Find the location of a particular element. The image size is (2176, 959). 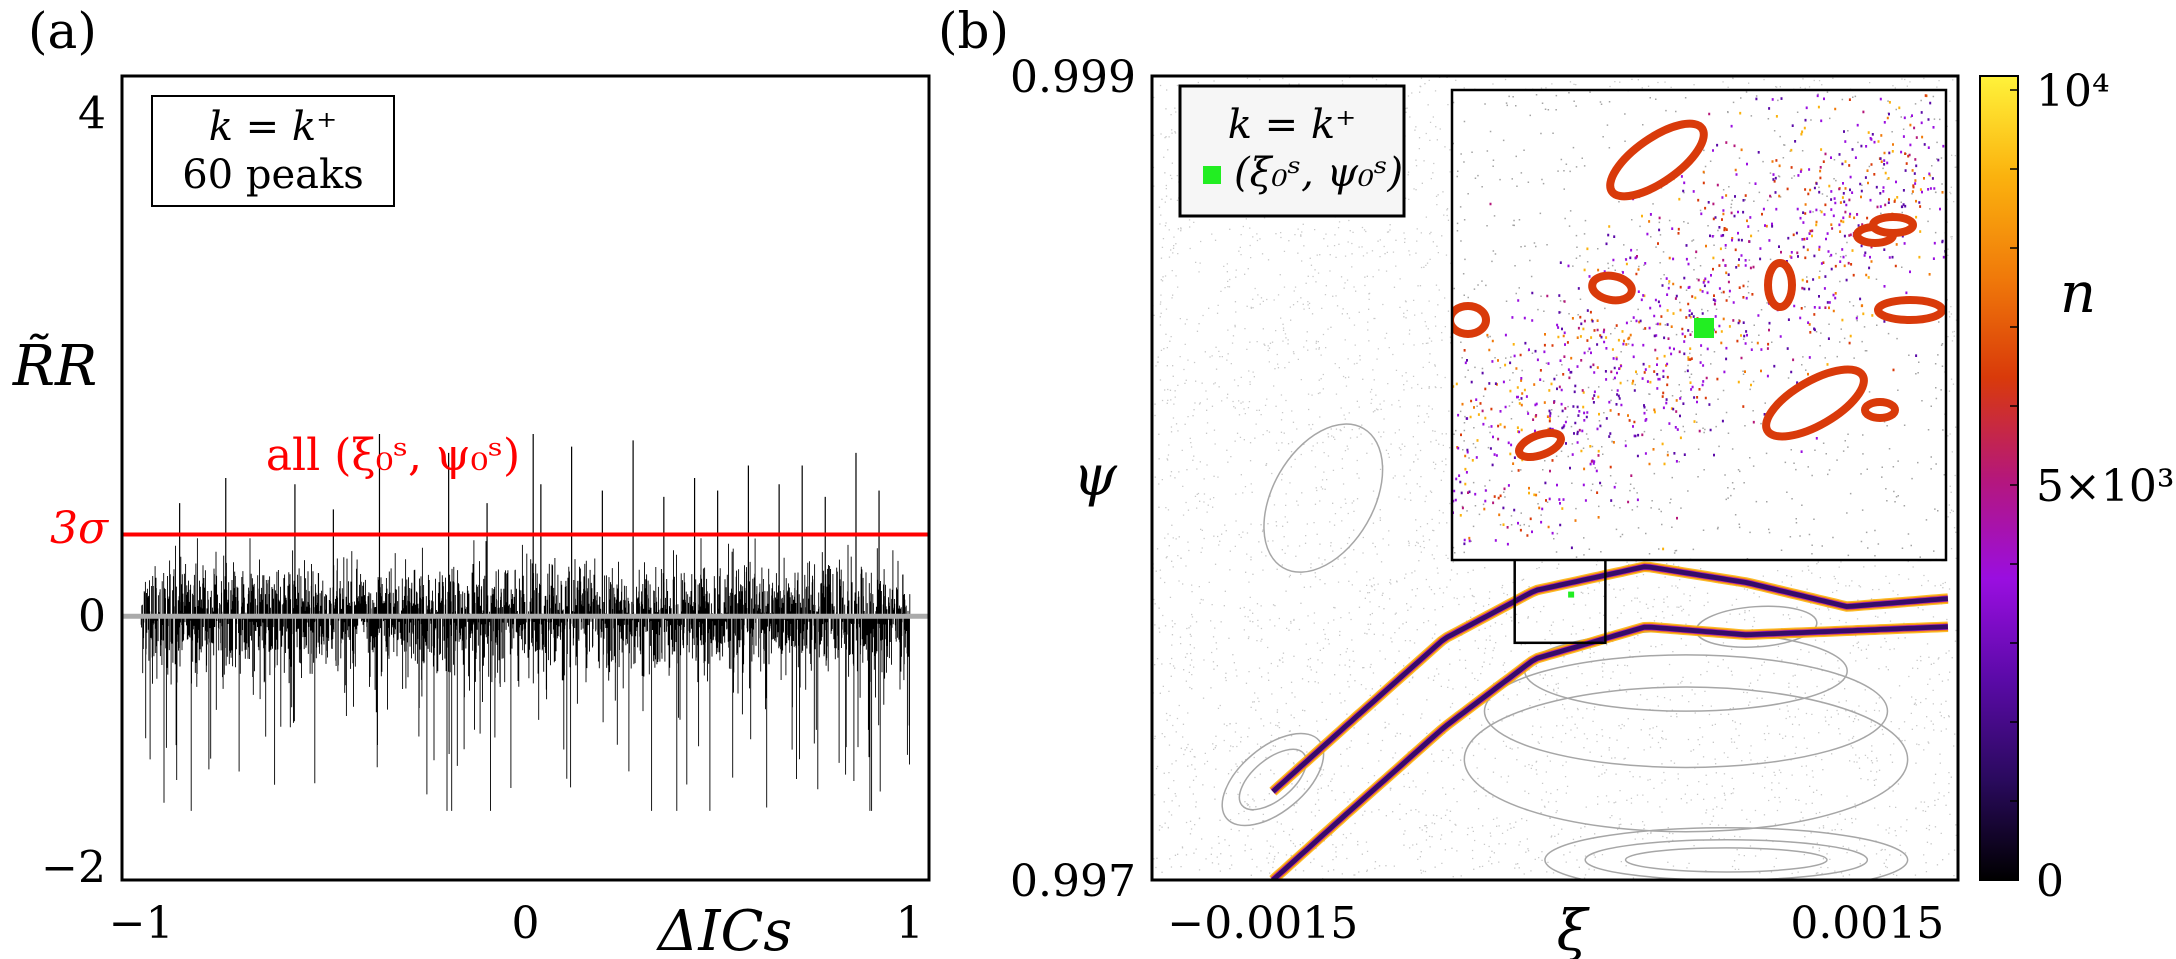

panel-b-legend-line1: k = k⁺ is located at coordinates (1292, 125).